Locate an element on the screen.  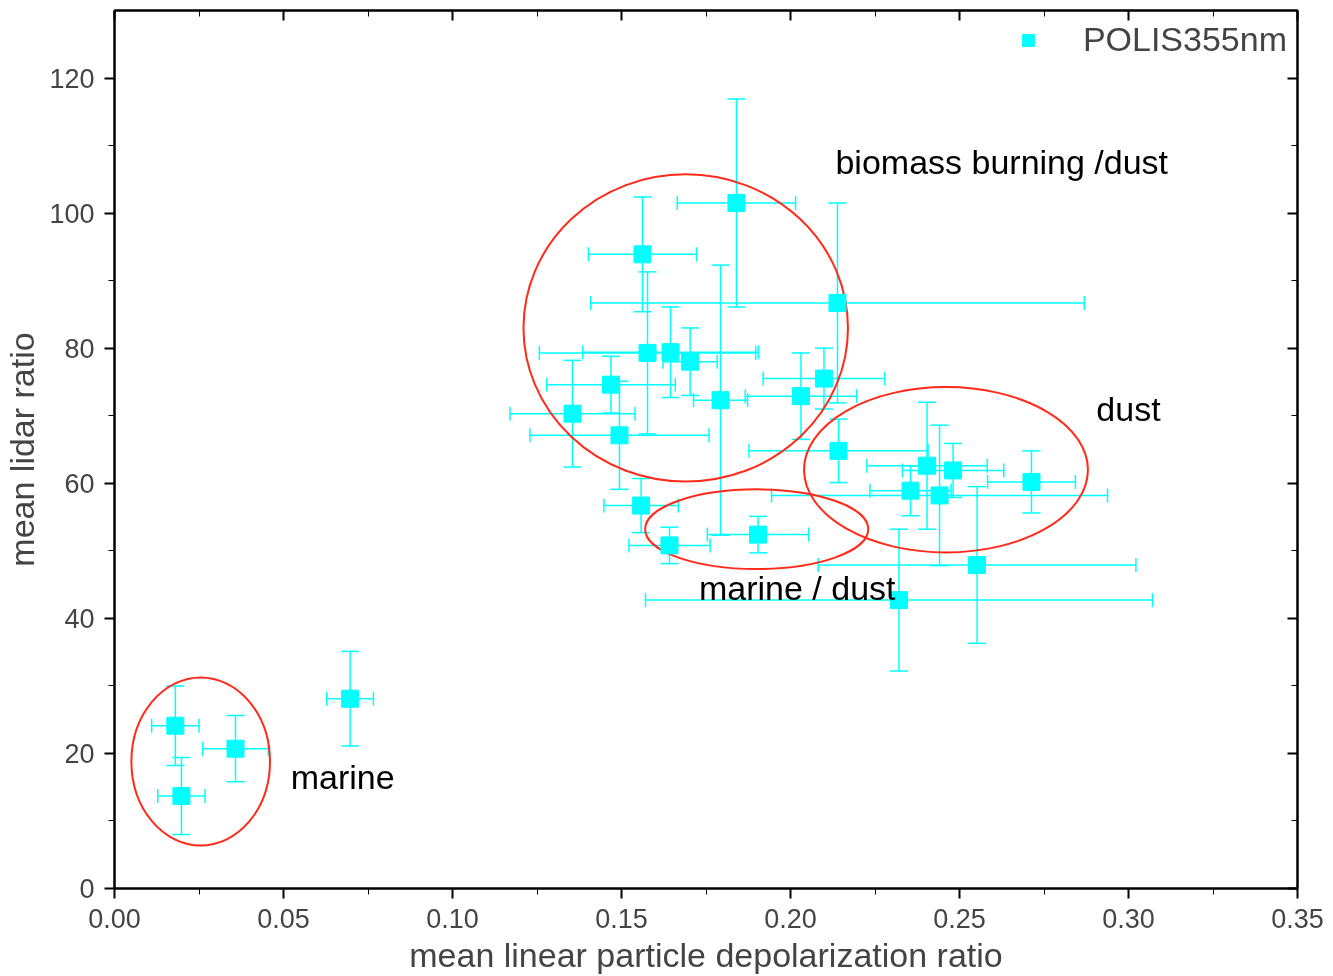
x-tick-label: 0.15 is located at coordinates (621, 918).